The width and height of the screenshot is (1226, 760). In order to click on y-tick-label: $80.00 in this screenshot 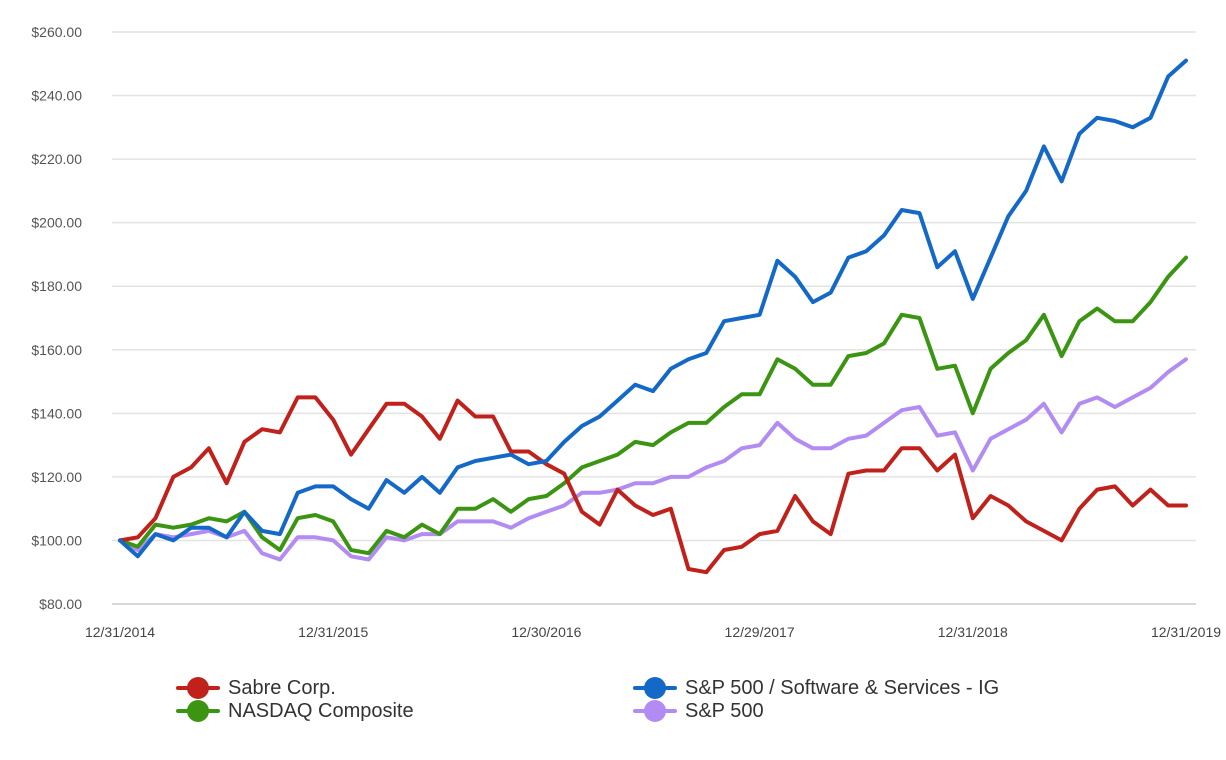, I will do `click(60, 604)`.